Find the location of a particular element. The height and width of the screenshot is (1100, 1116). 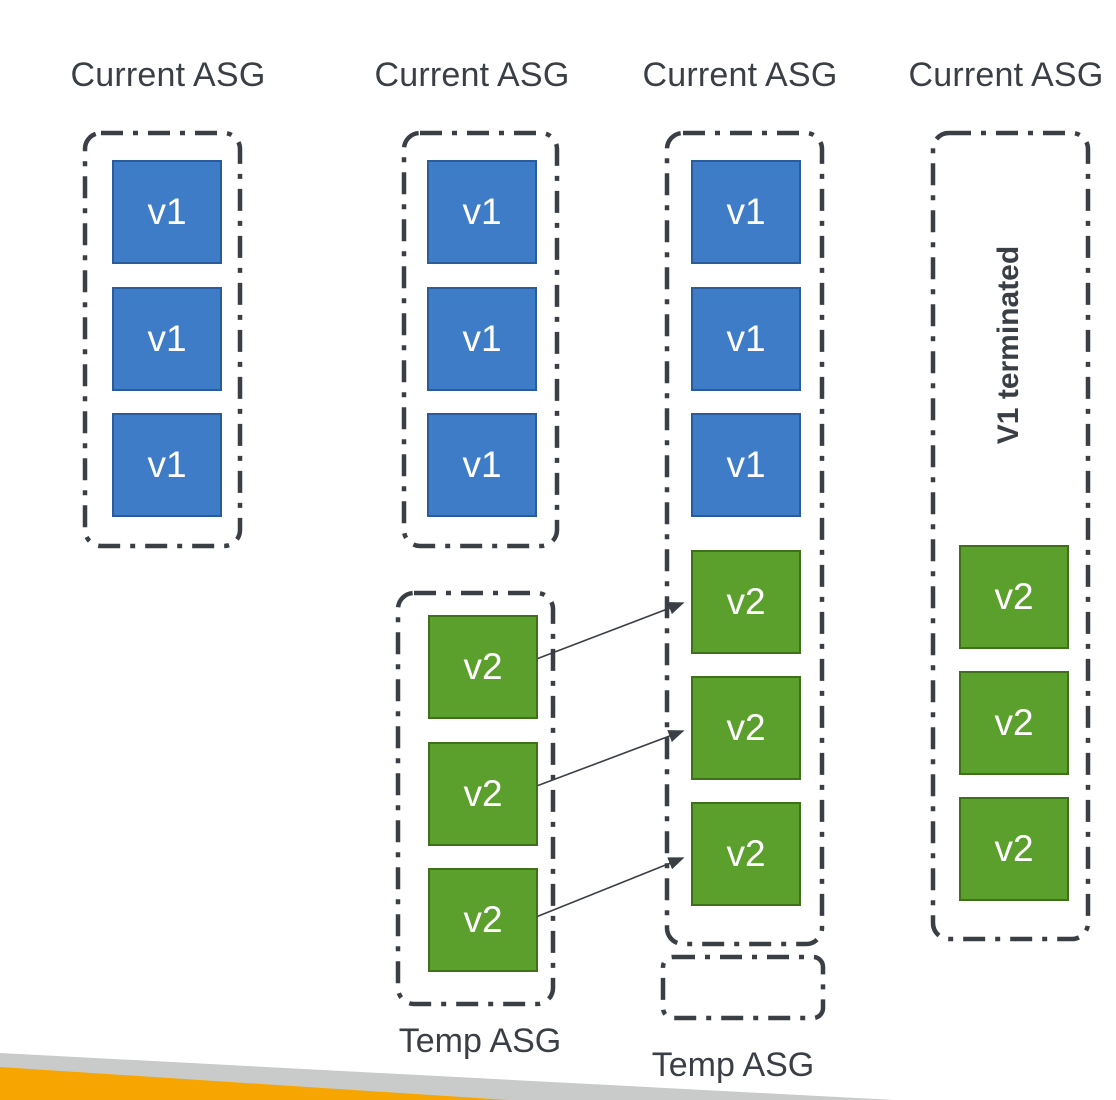

stage2-temp-asg-outline is located at coordinates (475, 798).